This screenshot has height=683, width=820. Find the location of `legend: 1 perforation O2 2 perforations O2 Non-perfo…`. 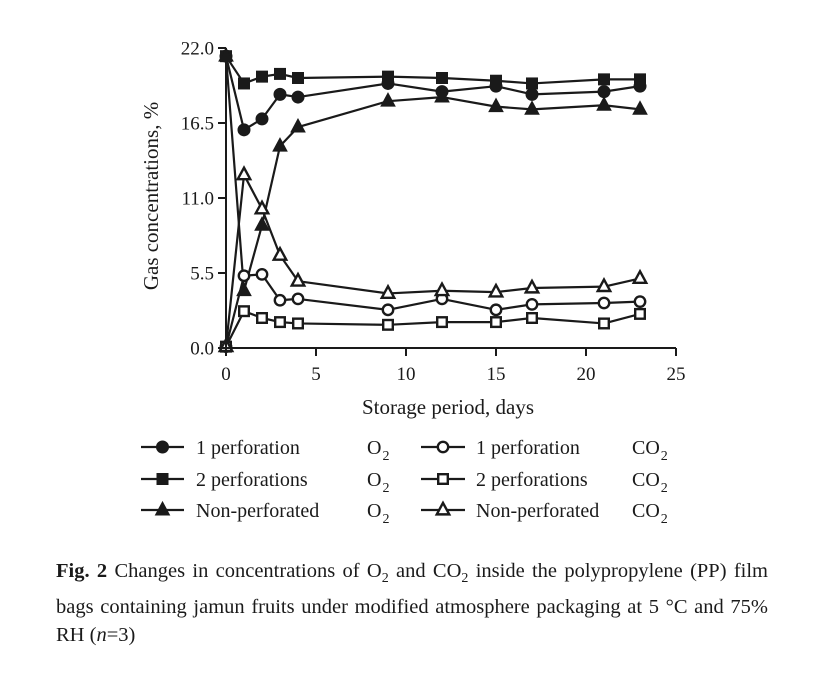

legend: 1 perforation O2 2 perforations O2 Non-perfo… is located at coordinates (404, 482).